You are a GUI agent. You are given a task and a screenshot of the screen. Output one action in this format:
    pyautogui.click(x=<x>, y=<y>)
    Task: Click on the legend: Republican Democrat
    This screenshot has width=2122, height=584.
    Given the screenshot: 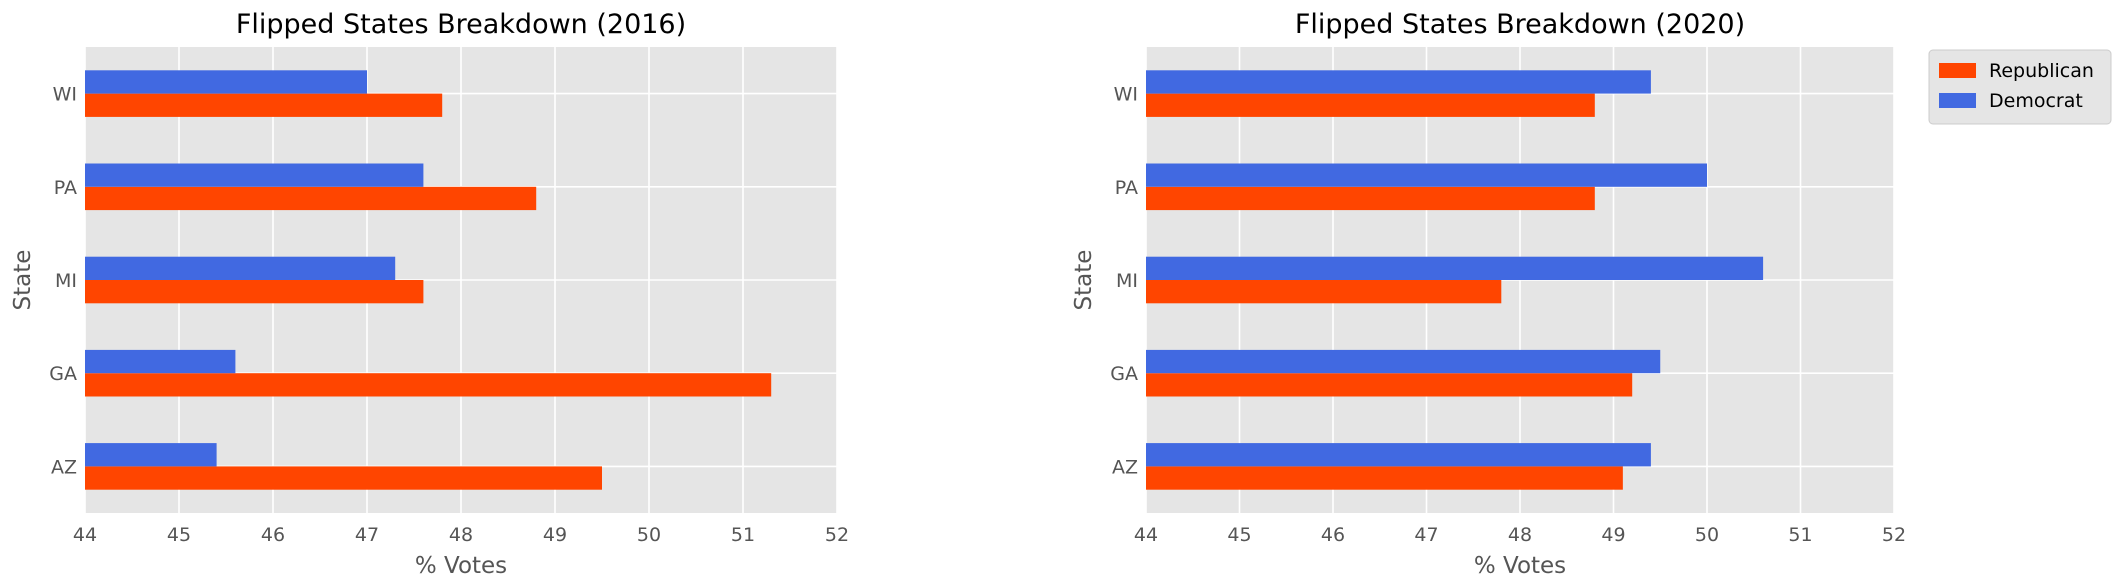 What is the action you would take?
    pyautogui.click(x=2020, y=87)
    